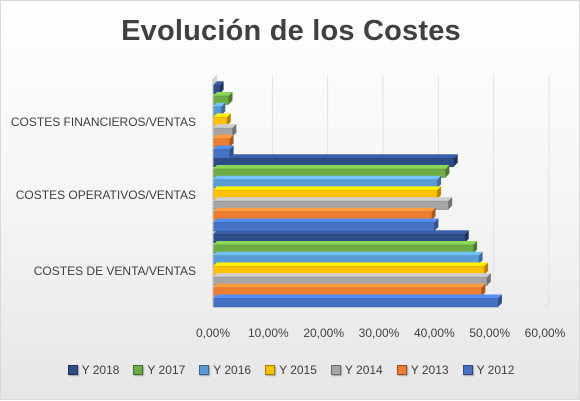 The width and height of the screenshot is (580, 401). What do you see at coordinates (545, 333) in the screenshot?
I see `x-tick-label: 60,00%` at bounding box center [545, 333].